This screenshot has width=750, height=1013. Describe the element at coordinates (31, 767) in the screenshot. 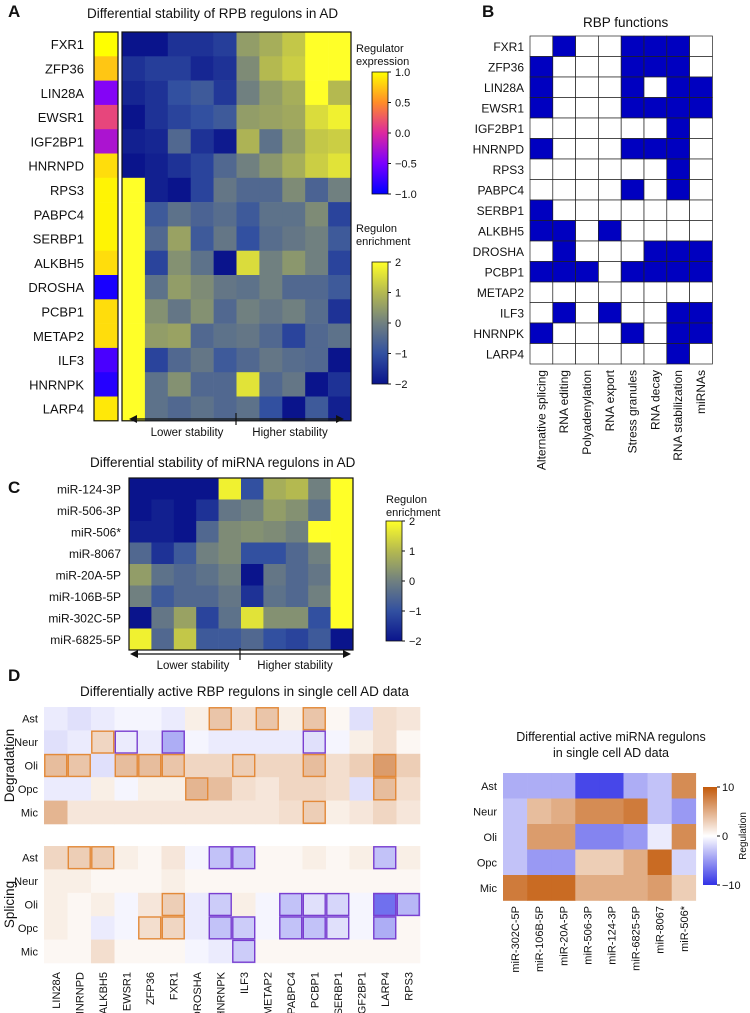

I see `d-row-label: Oli` at that location.